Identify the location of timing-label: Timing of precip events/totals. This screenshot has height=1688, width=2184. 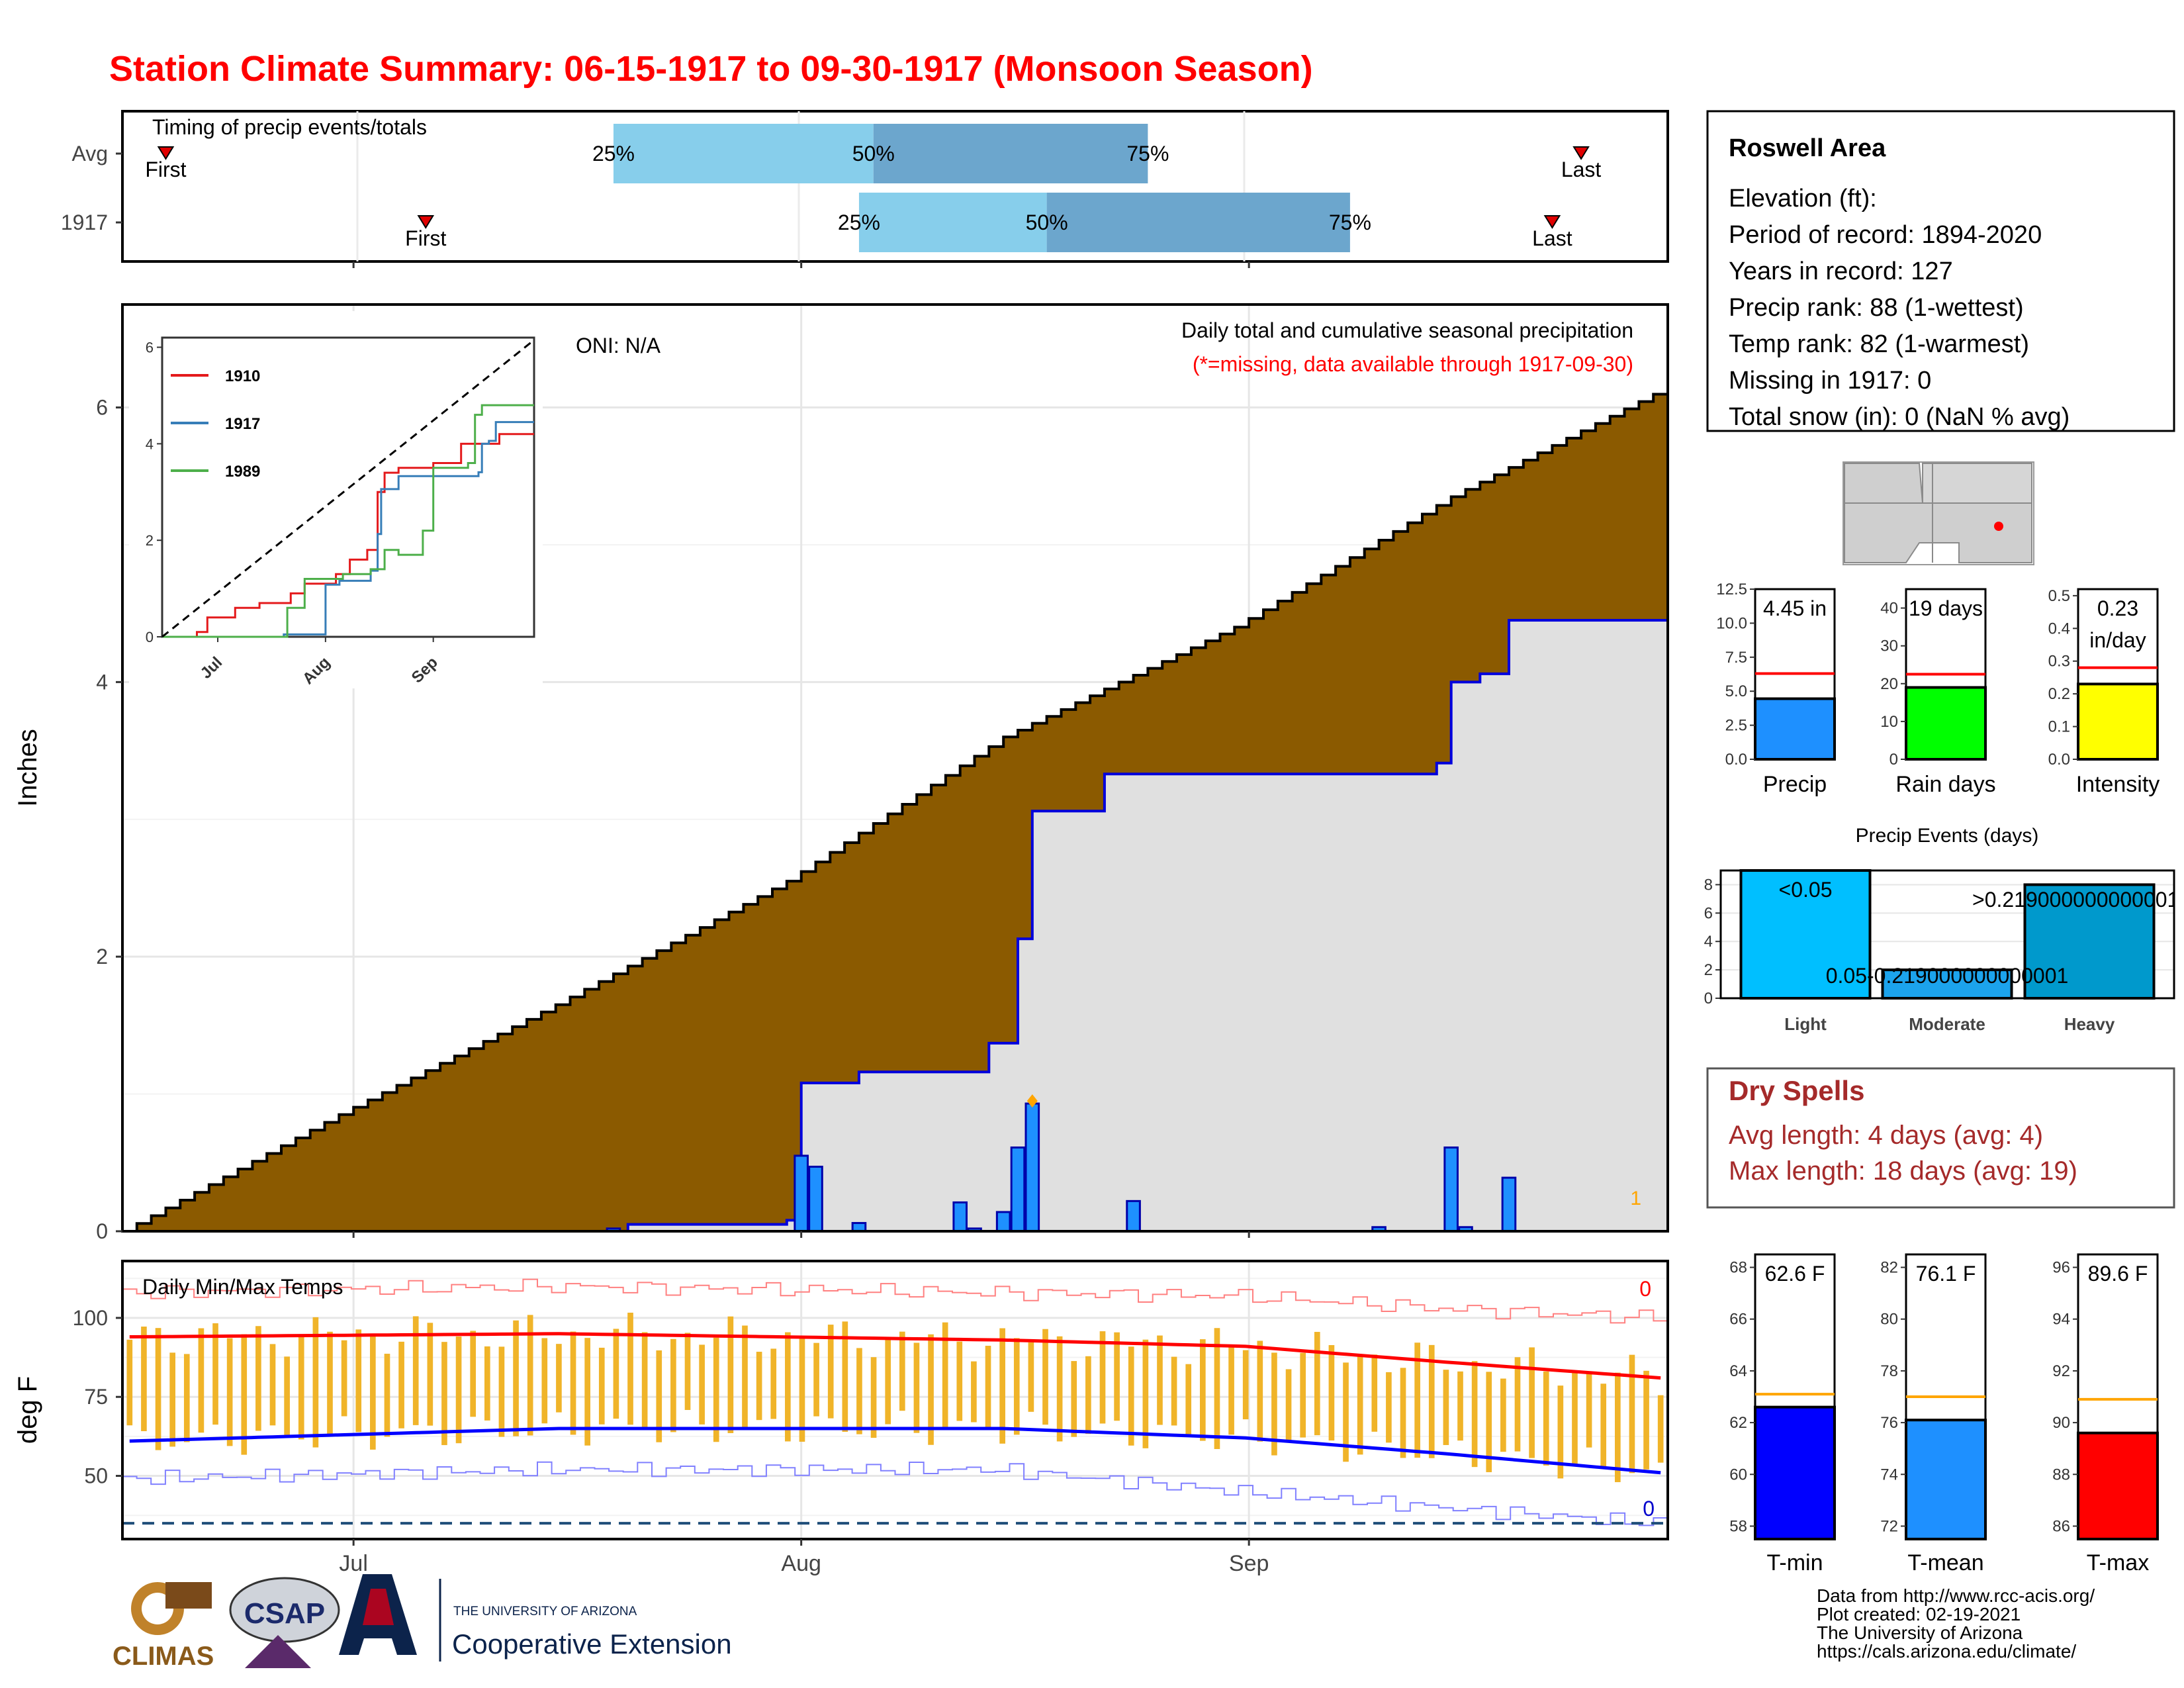
(289, 127).